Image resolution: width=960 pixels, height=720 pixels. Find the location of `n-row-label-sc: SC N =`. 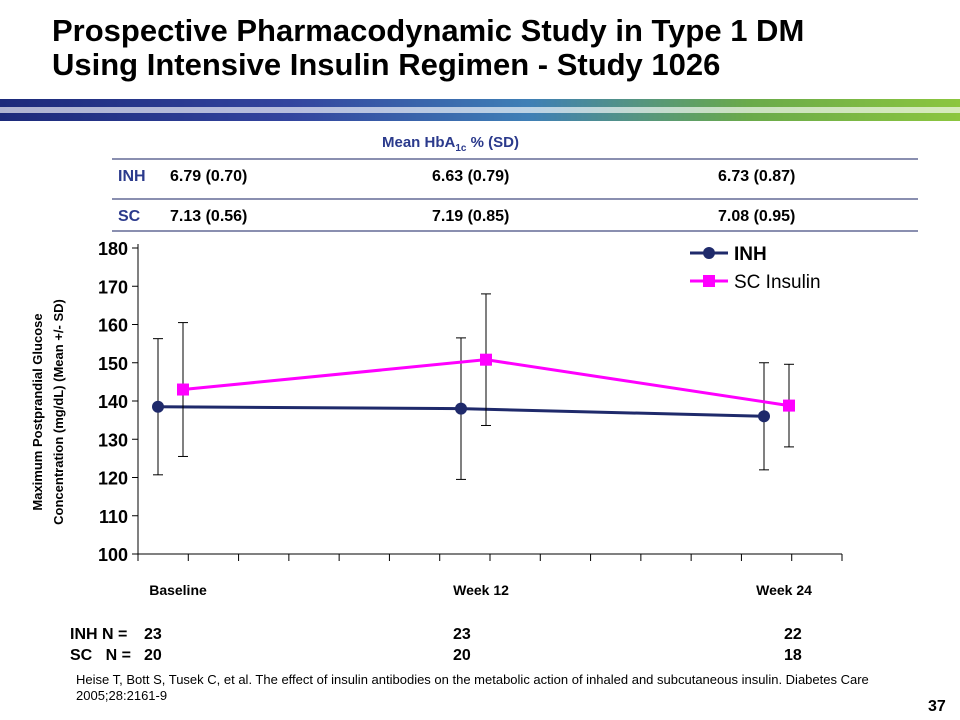

n-row-label-sc: SC N = is located at coordinates (103, 655).